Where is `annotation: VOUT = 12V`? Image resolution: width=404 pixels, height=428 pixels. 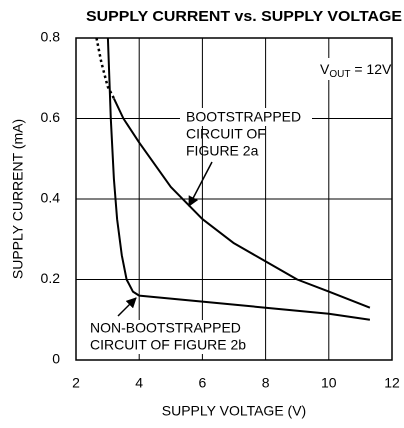
annotation: VOUT = 12V is located at coordinates (356, 70).